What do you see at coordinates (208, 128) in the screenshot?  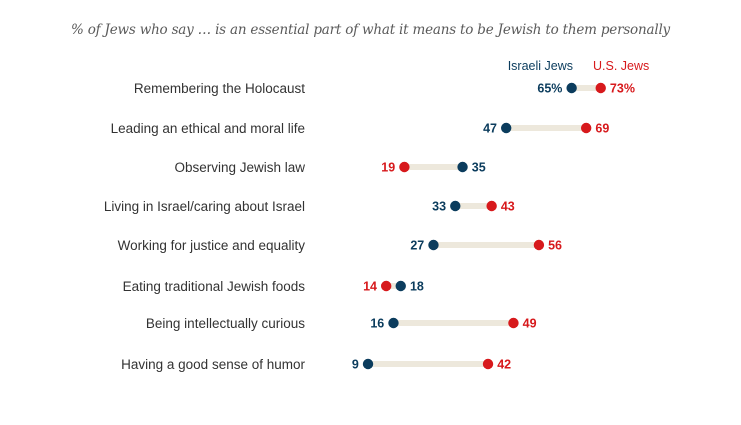 I see `category-label: Leading an ethical and moral life` at bounding box center [208, 128].